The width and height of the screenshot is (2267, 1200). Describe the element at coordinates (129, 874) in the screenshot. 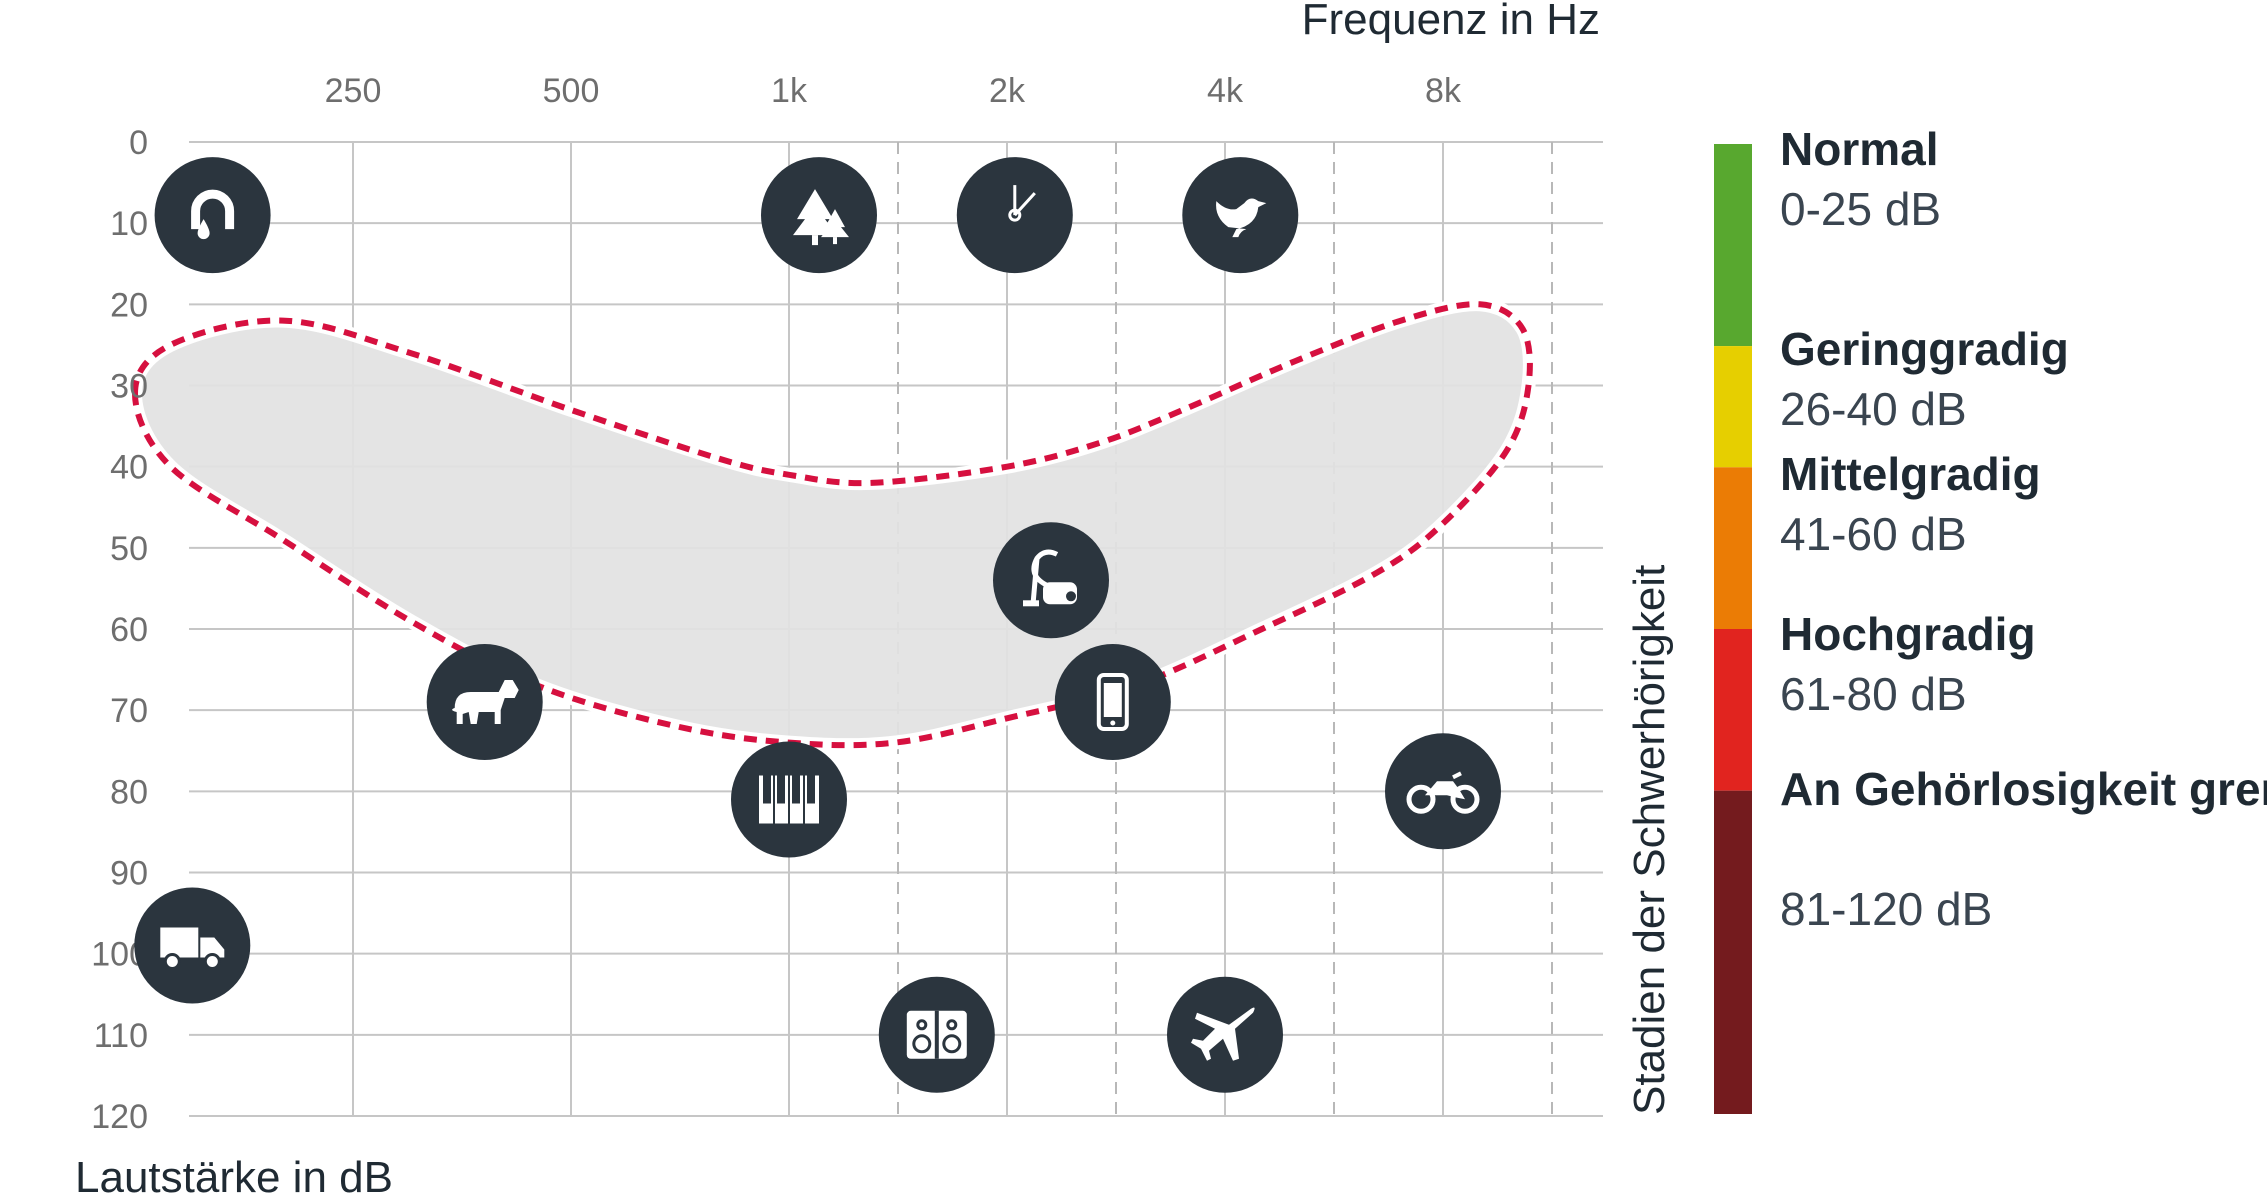

I see `y-tick-label: 90` at that location.